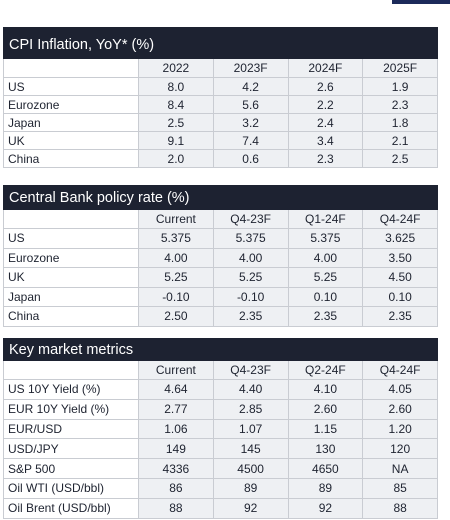 This screenshot has width=450, height=520. Describe the element at coordinates (400, 429) in the screenshot. I see `cell-value: 1.20` at that location.